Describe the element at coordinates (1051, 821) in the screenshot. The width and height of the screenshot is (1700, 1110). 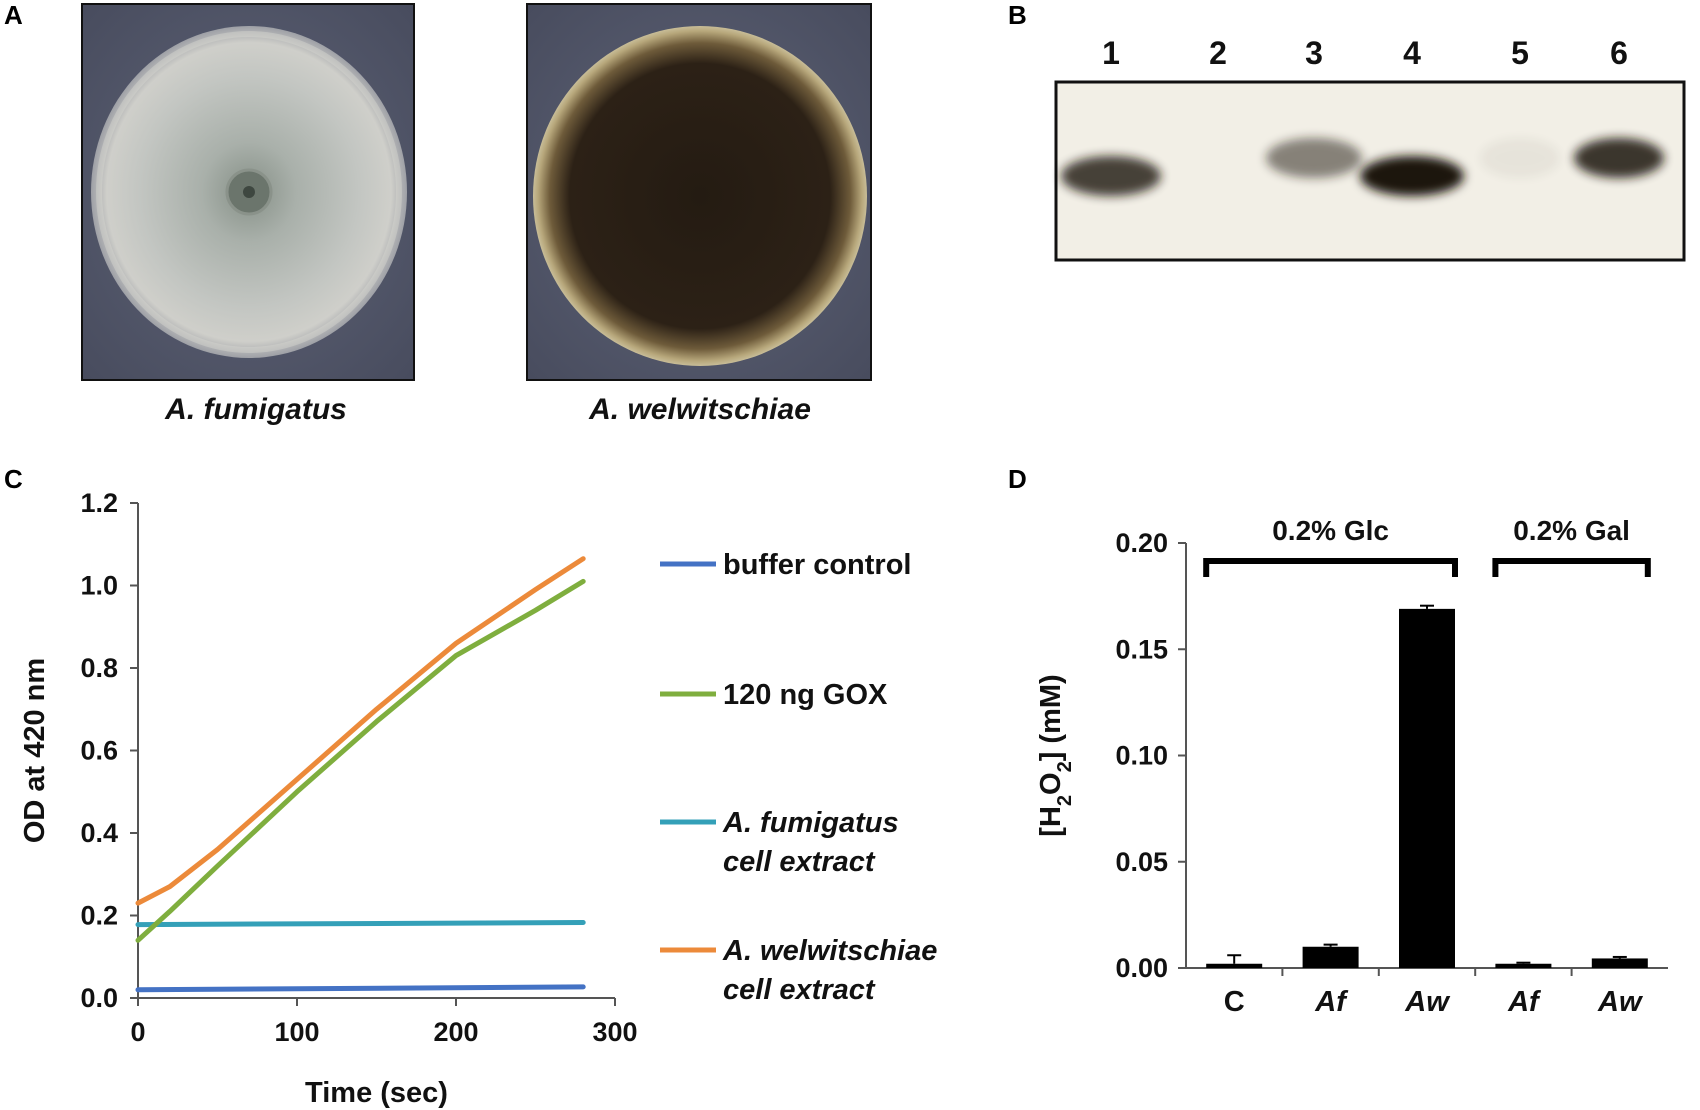
I see `y-axis-title-part: [H` at that location.